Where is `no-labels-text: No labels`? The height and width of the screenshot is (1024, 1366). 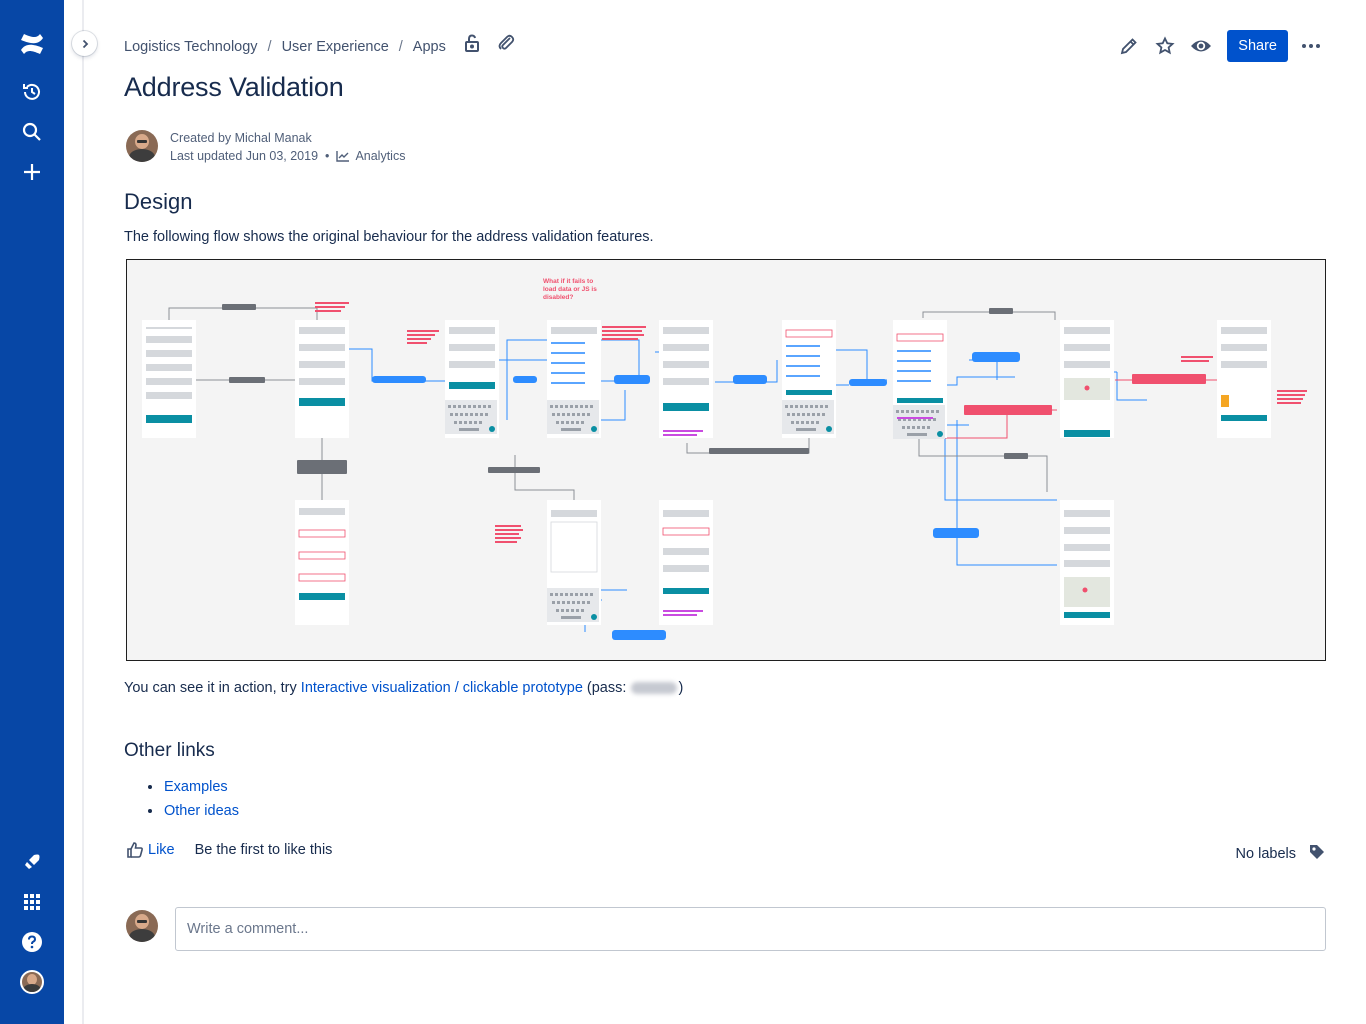 no-labels-text: No labels is located at coordinates (1265, 854).